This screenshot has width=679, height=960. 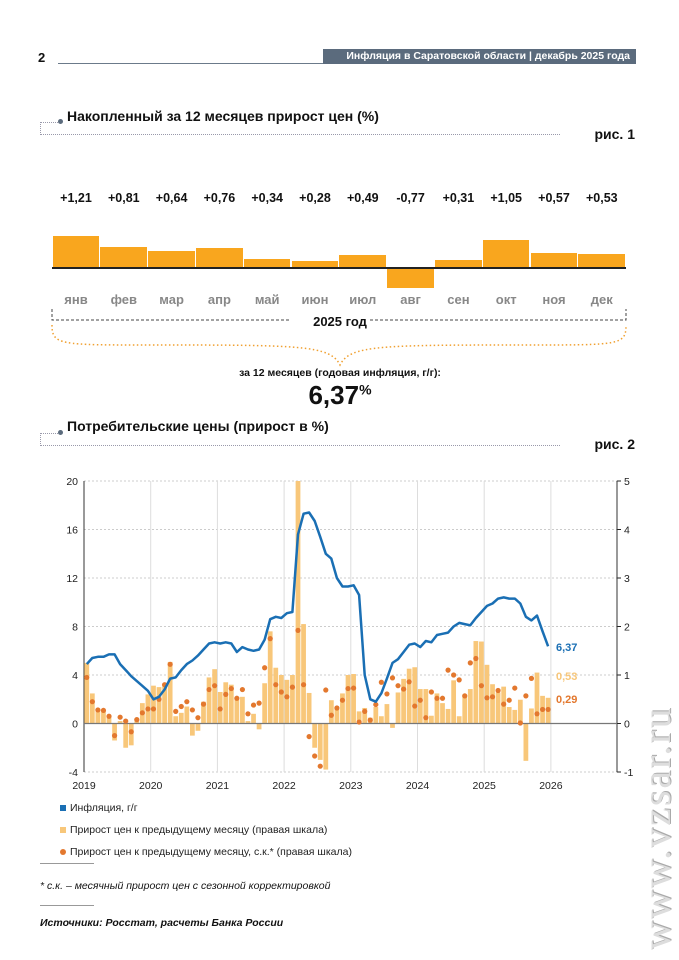 I want to click on y-tick-left: -4, so click(x=73, y=773).